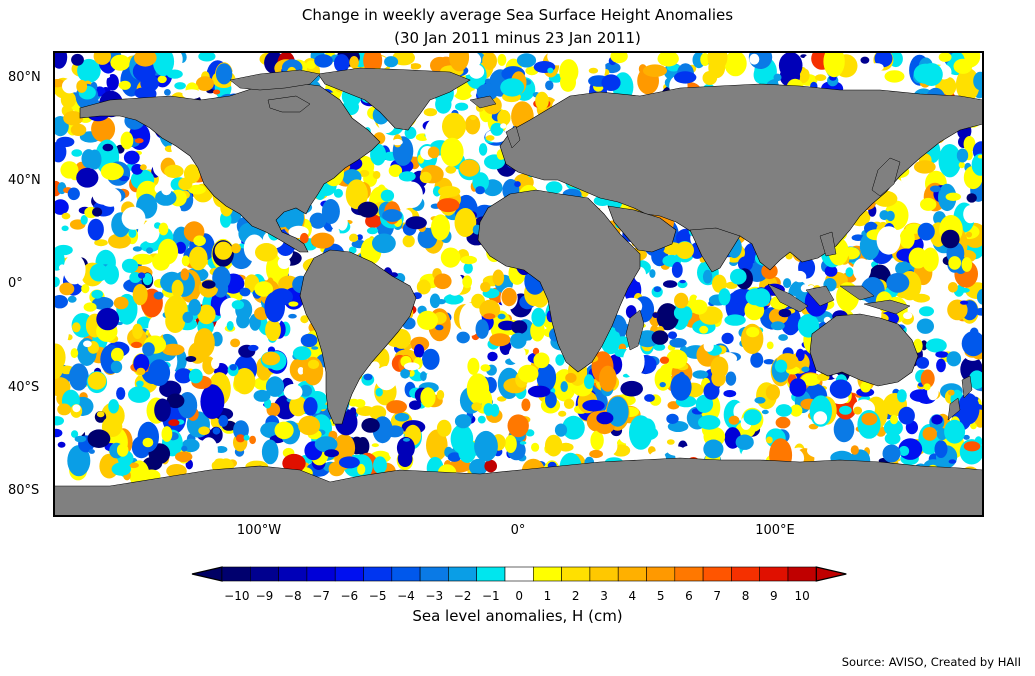 This screenshot has width=1035, height=676. Describe the element at coordinates (802, 596) in the screenshot. I see `colorbar-tick-label: 10` at that location.